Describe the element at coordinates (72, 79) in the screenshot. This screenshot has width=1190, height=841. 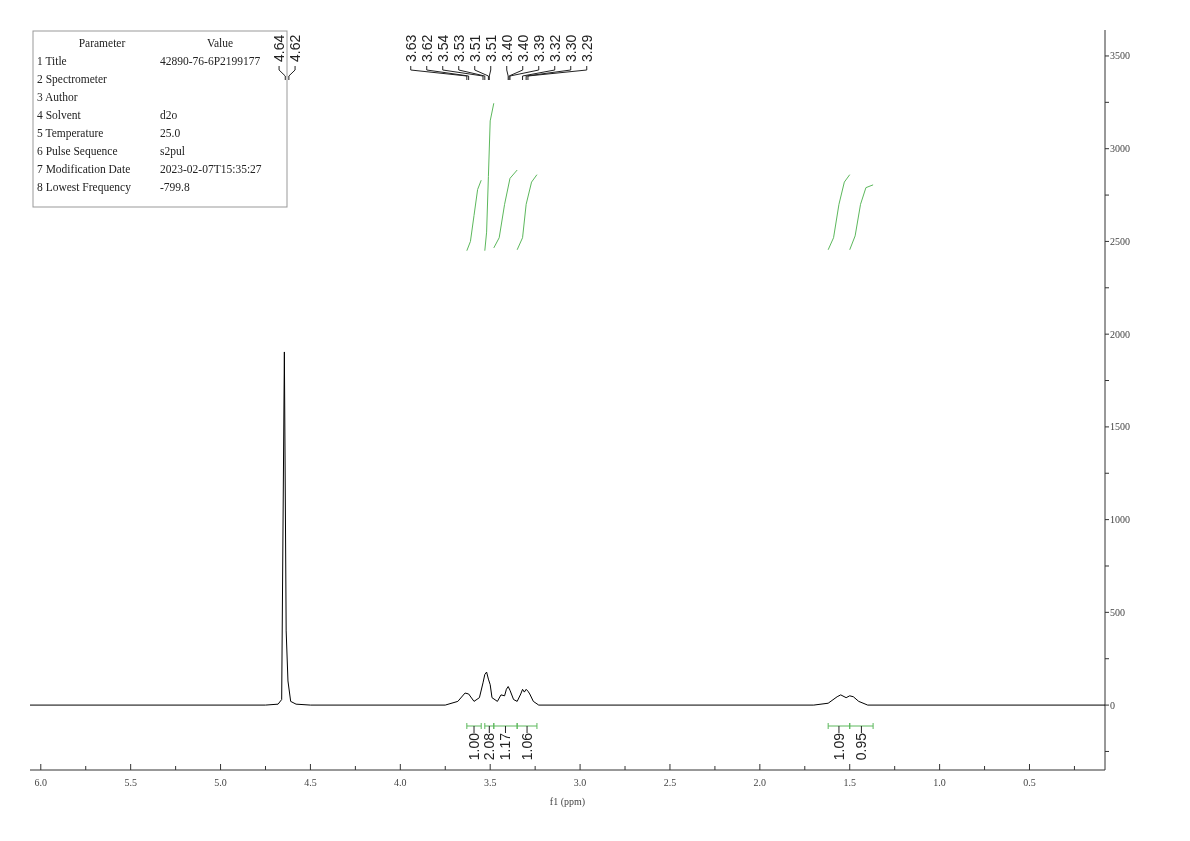
I see `annotation: 2 Spectrometer` at that location.